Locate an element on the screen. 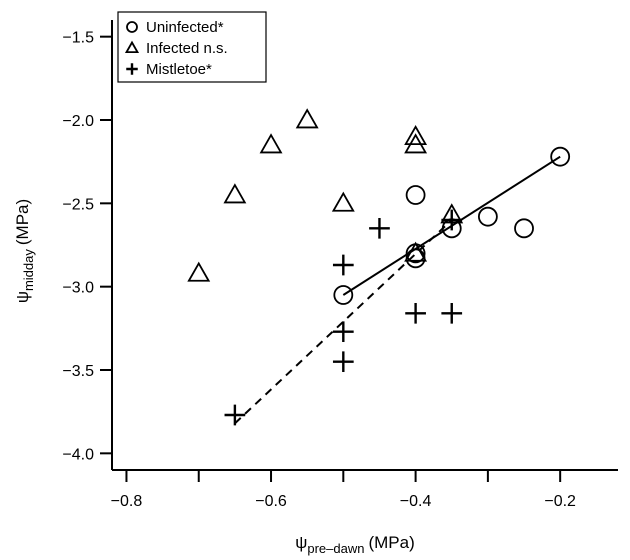 This screenshot has height=560, width=630. legend-box is located at coordinates (192, 47).